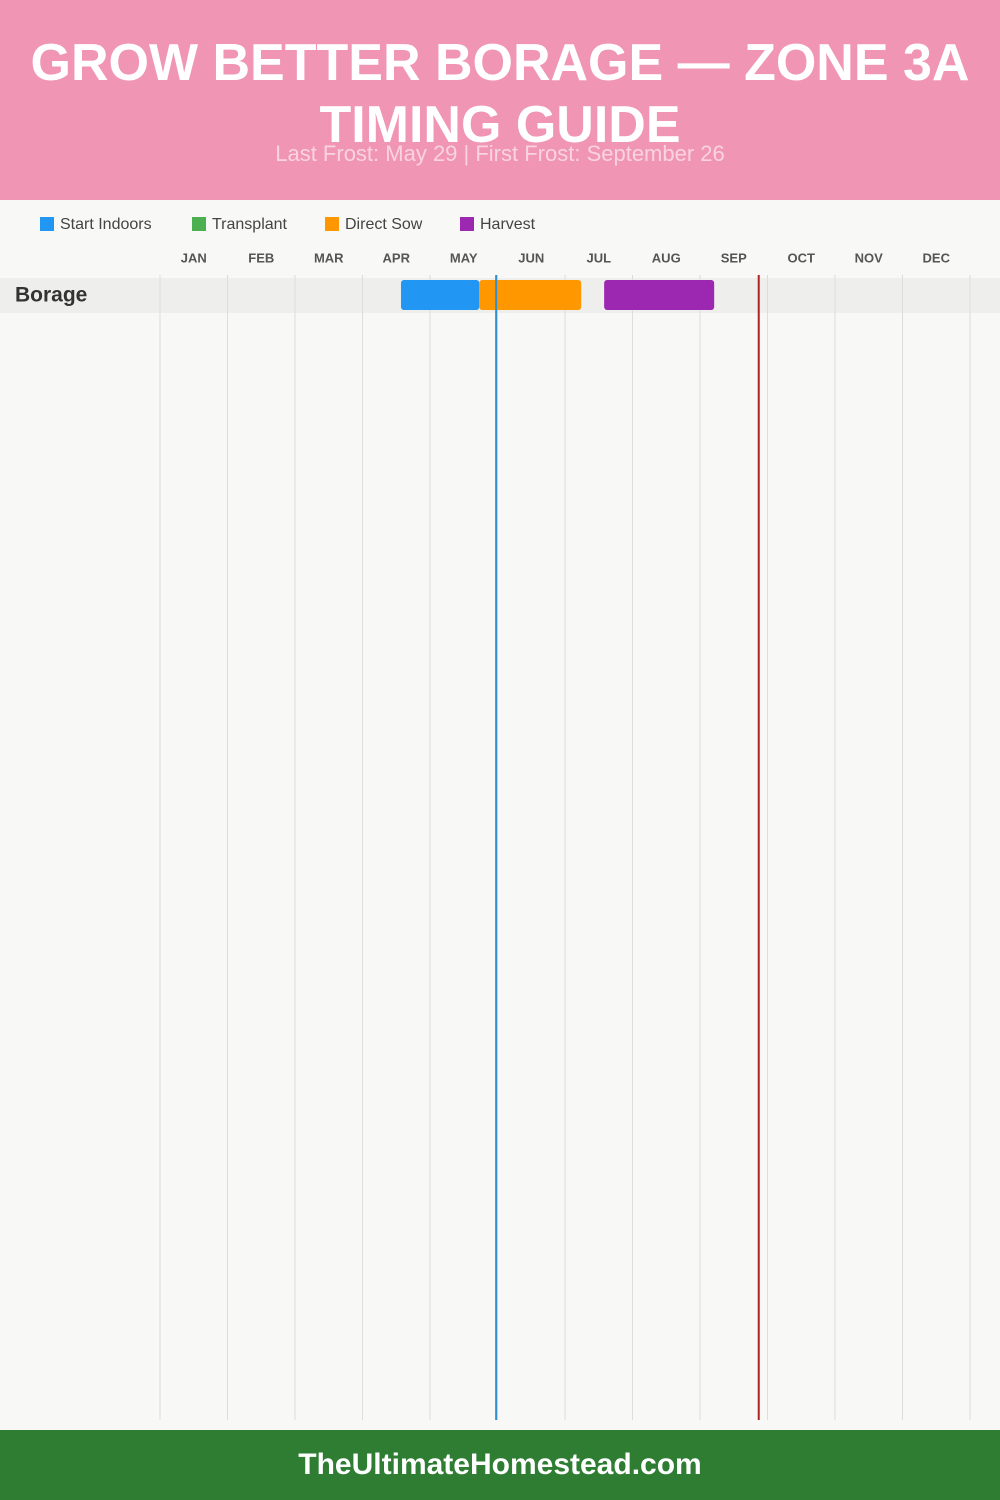 This screenshot has width=1000, height=1500. I want to click on month-label: JAN, so click(194, 257).